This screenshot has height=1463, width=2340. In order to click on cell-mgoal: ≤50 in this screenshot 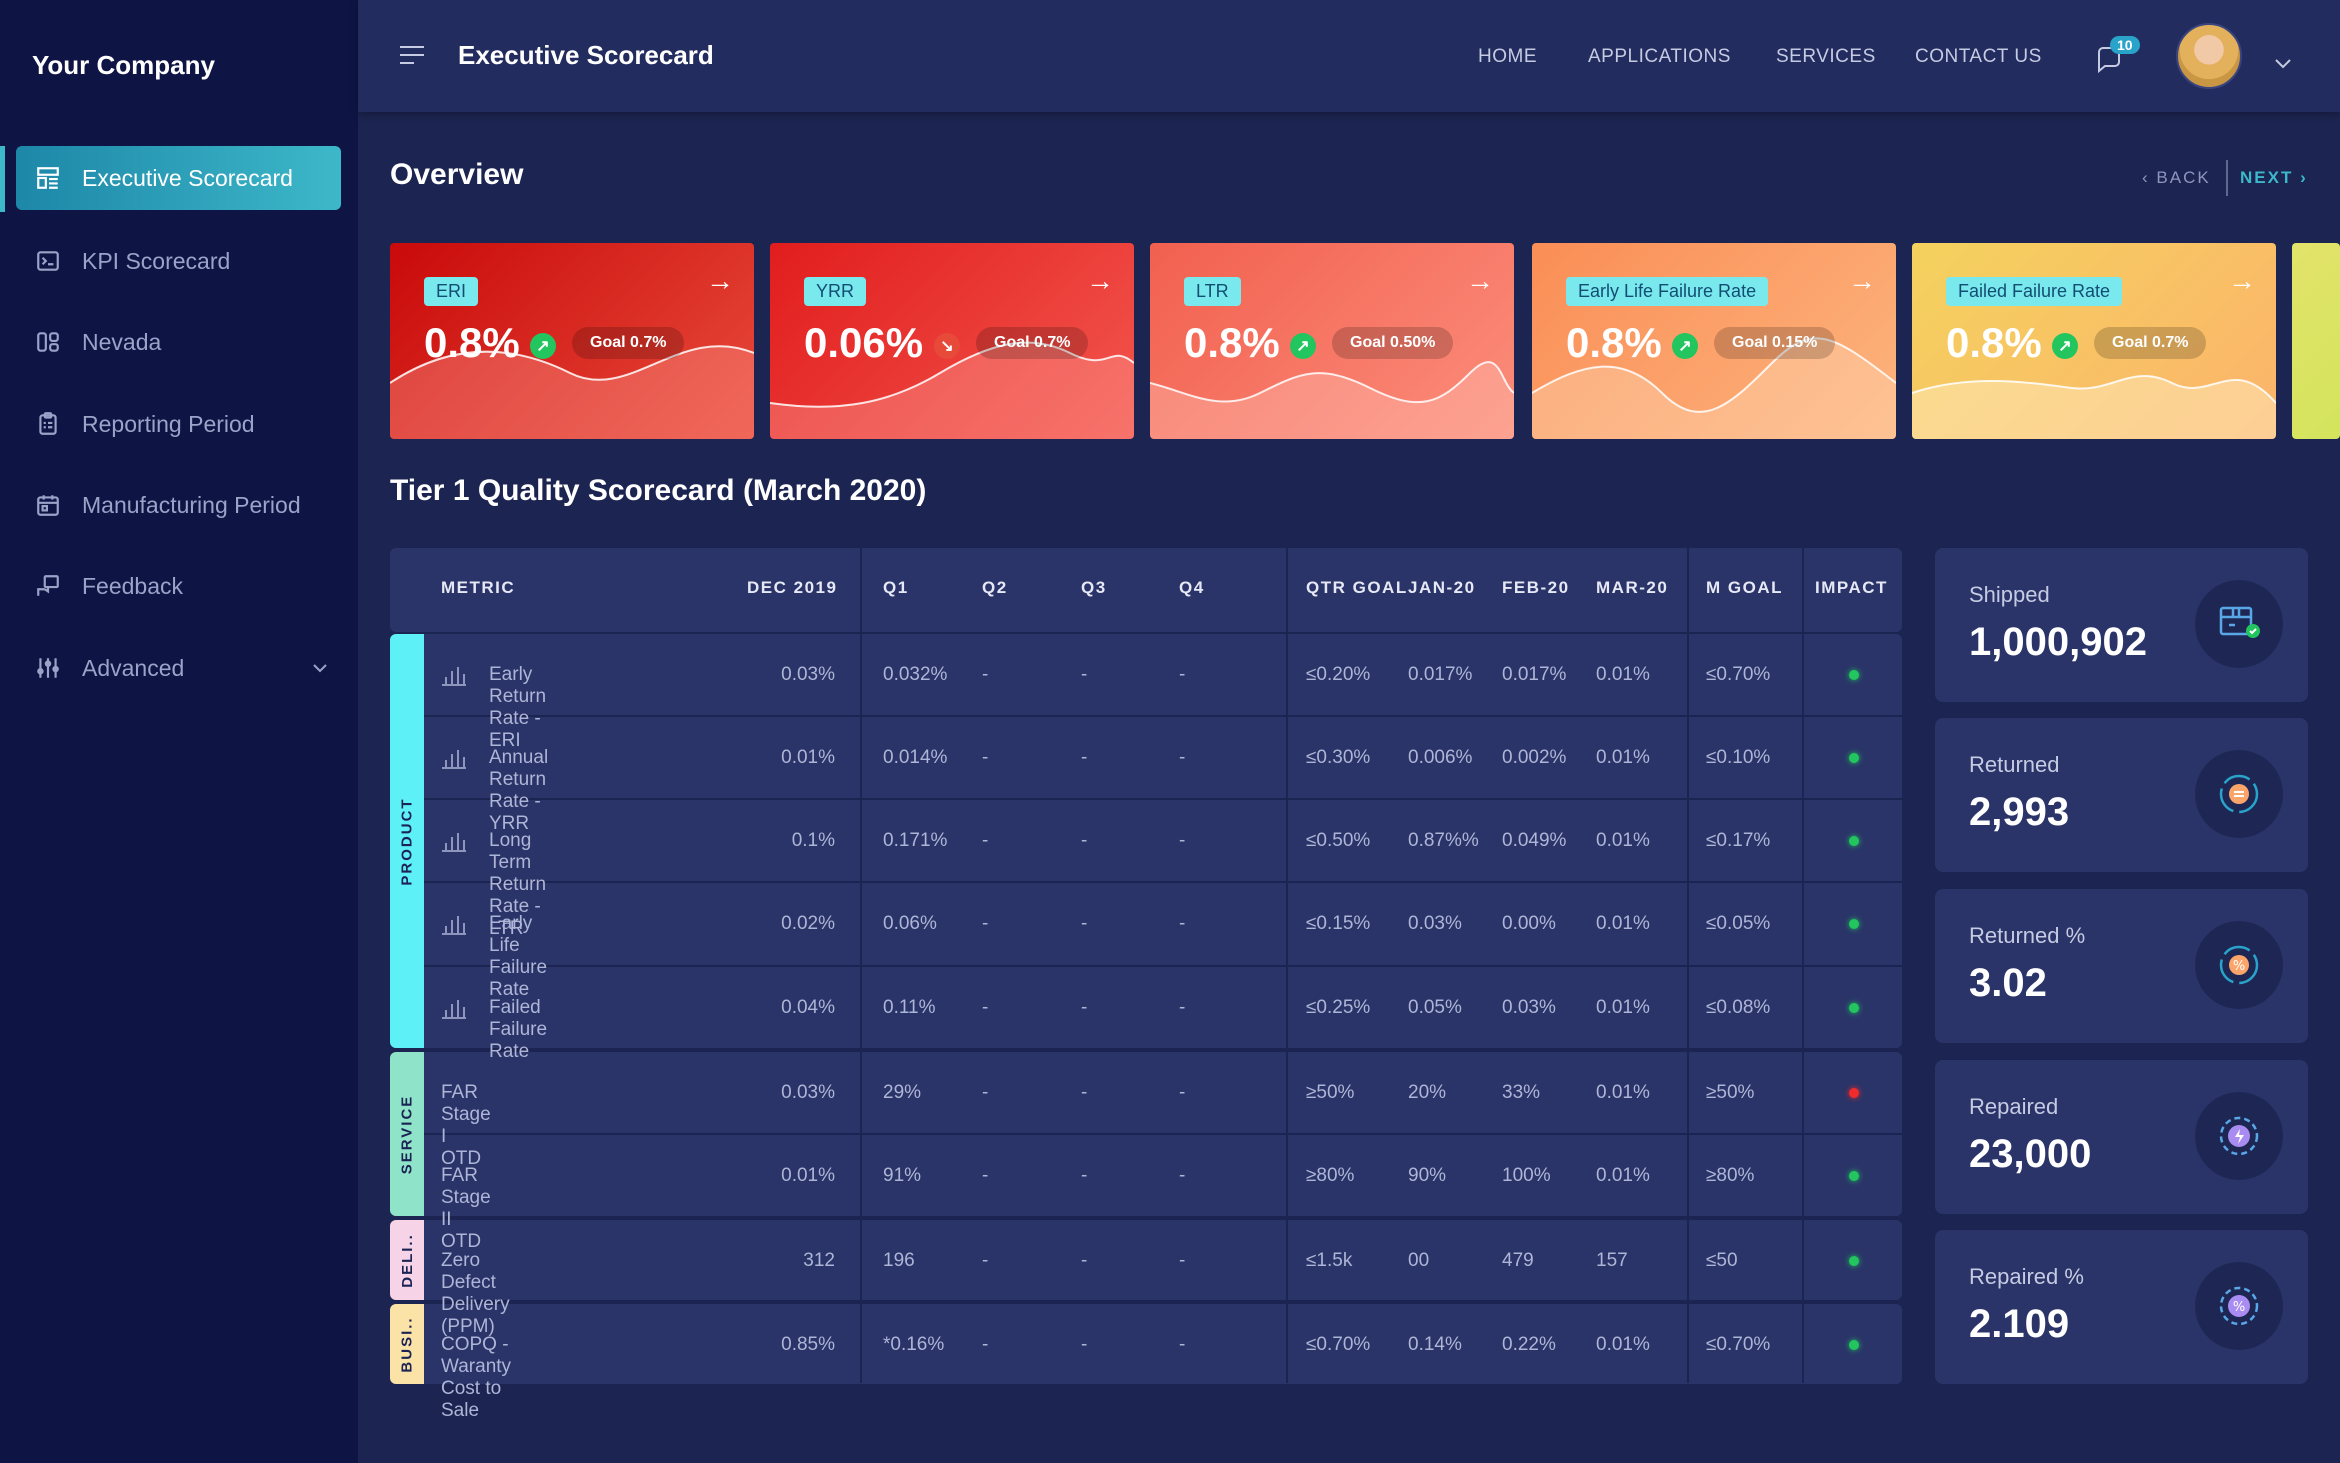, I will do `click(1722, 1260)`.